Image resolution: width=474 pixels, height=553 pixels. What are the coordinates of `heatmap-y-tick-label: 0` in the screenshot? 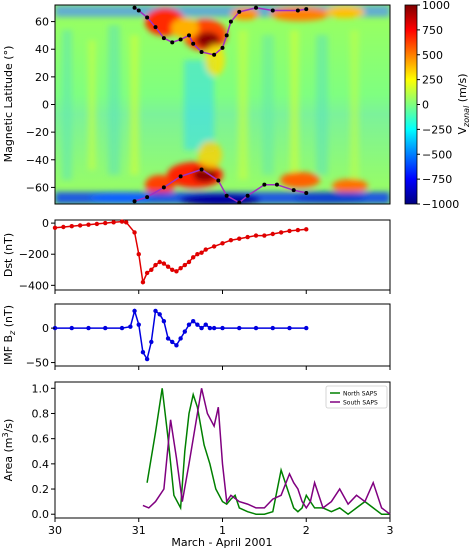 It's located at (45, 105).